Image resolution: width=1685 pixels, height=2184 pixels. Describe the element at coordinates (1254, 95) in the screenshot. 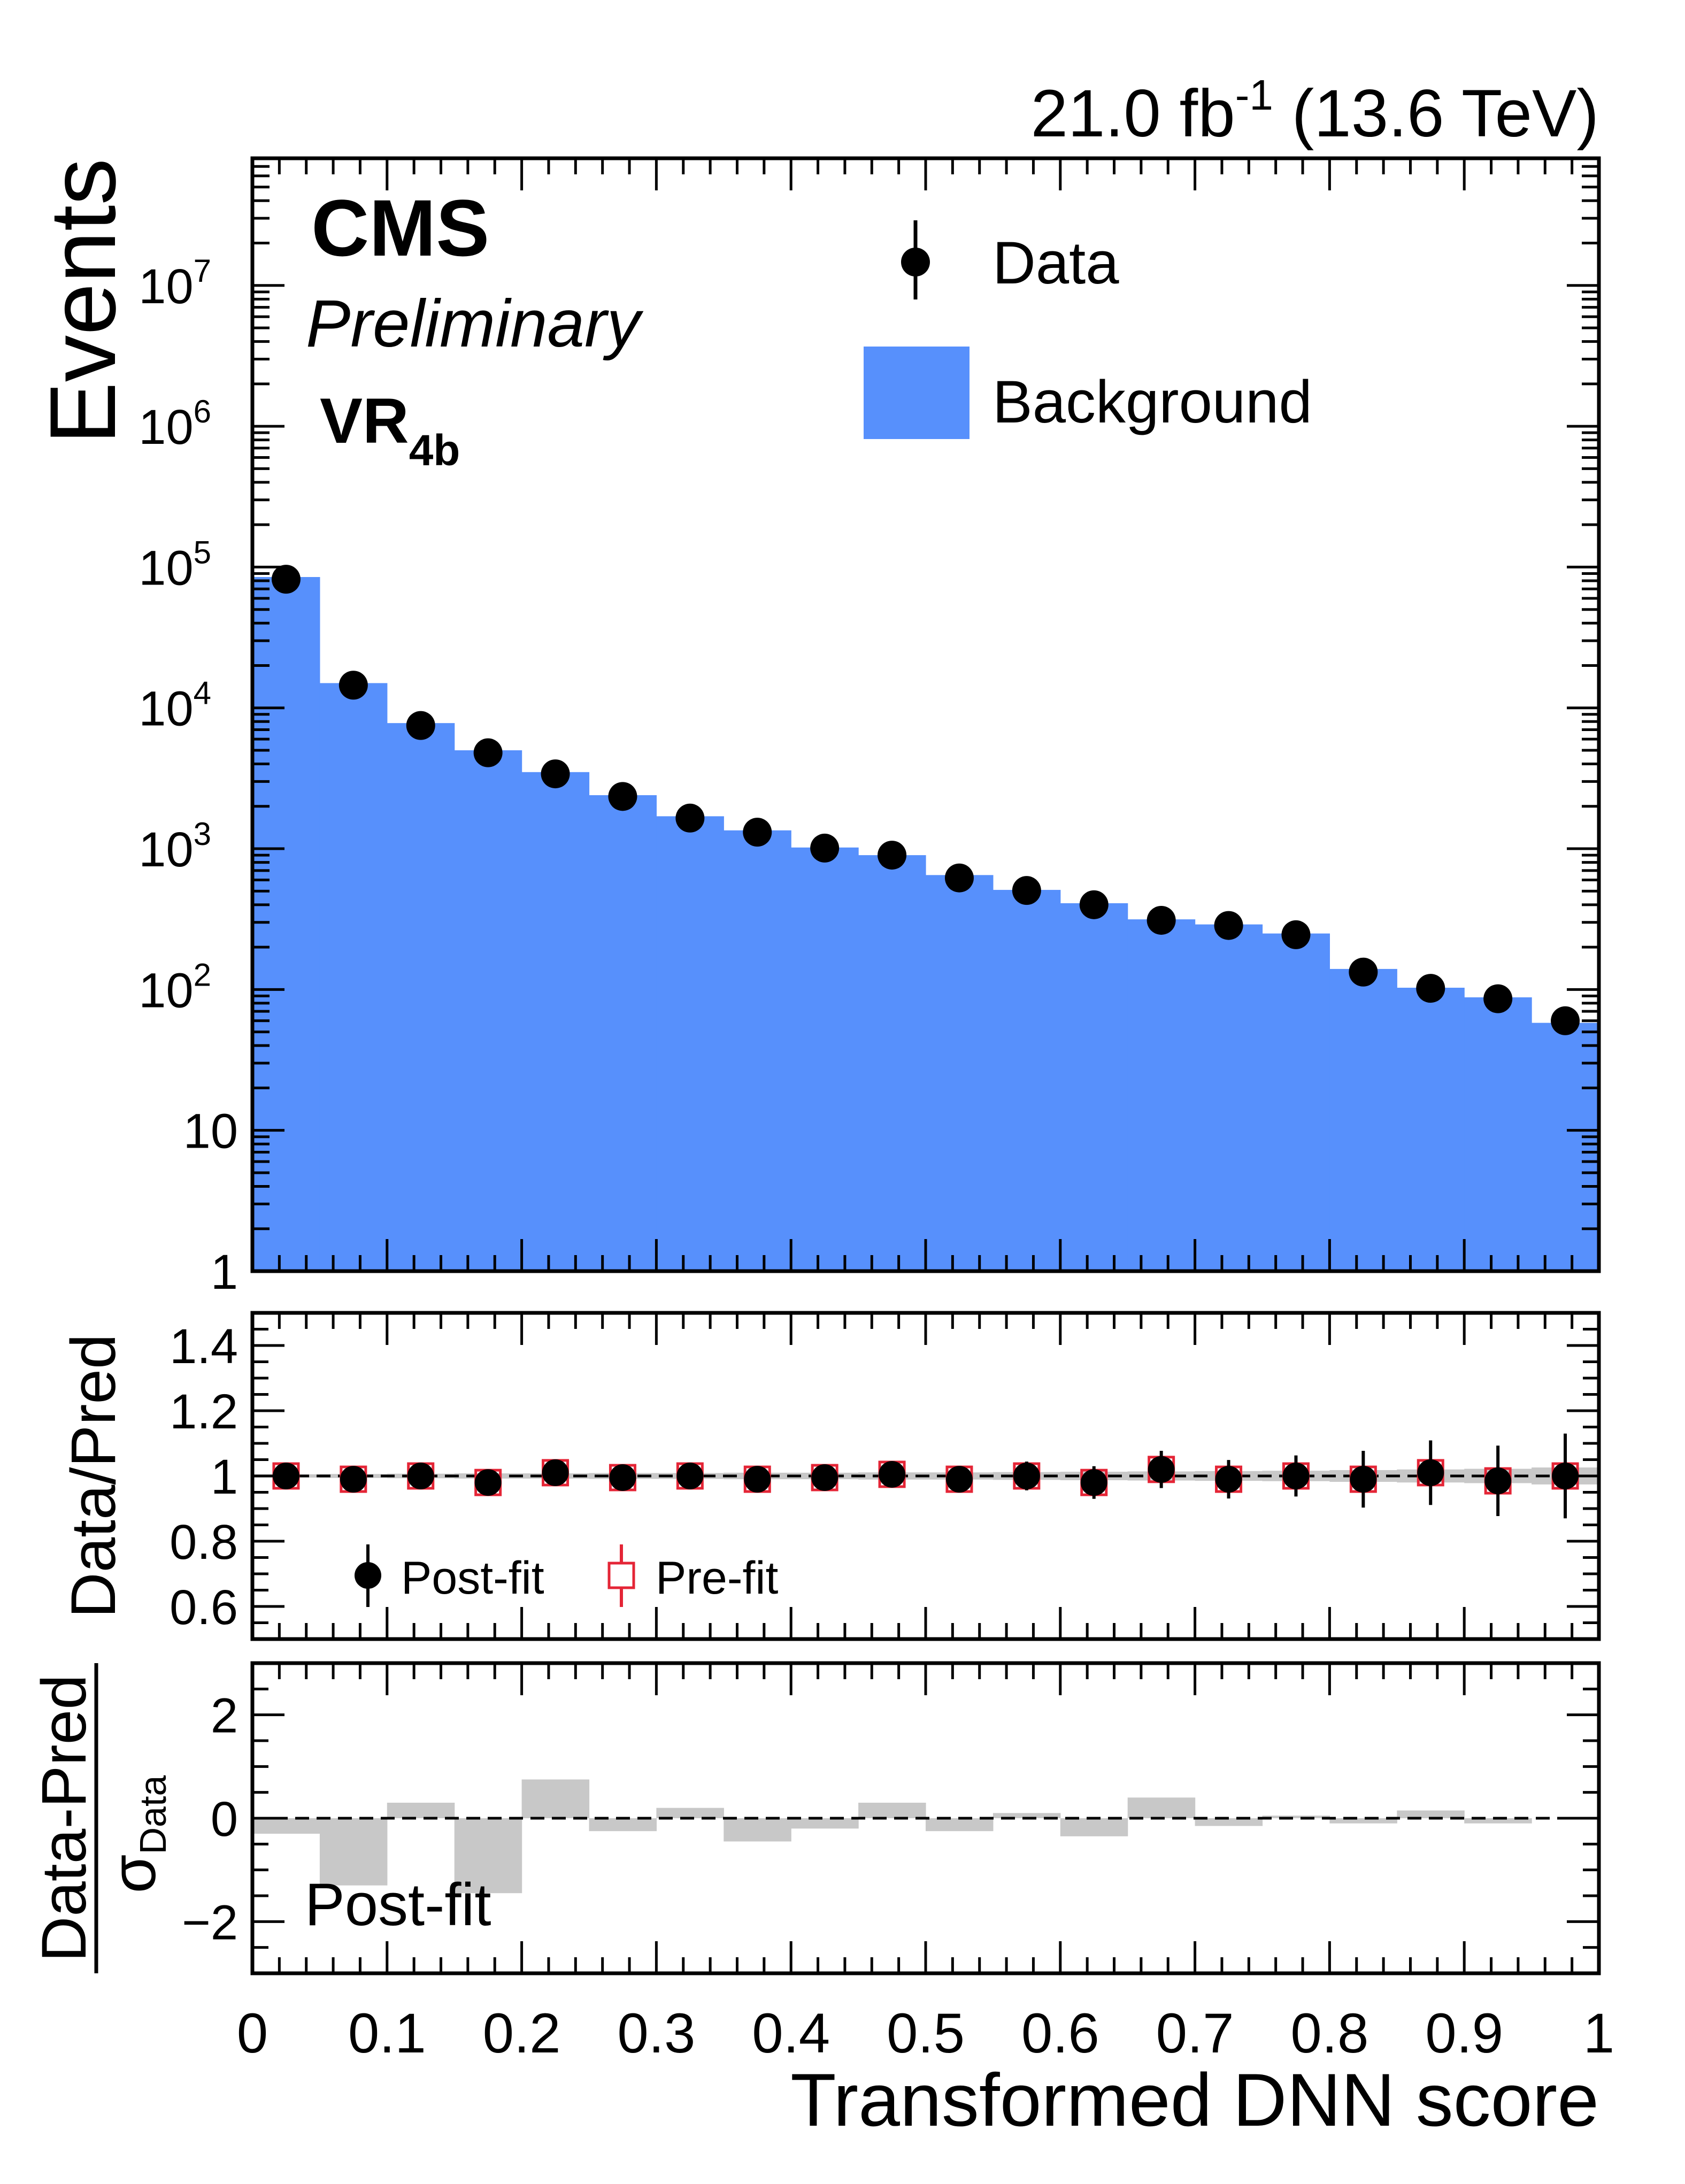

I see `lumi-exponent: -1` at that location.